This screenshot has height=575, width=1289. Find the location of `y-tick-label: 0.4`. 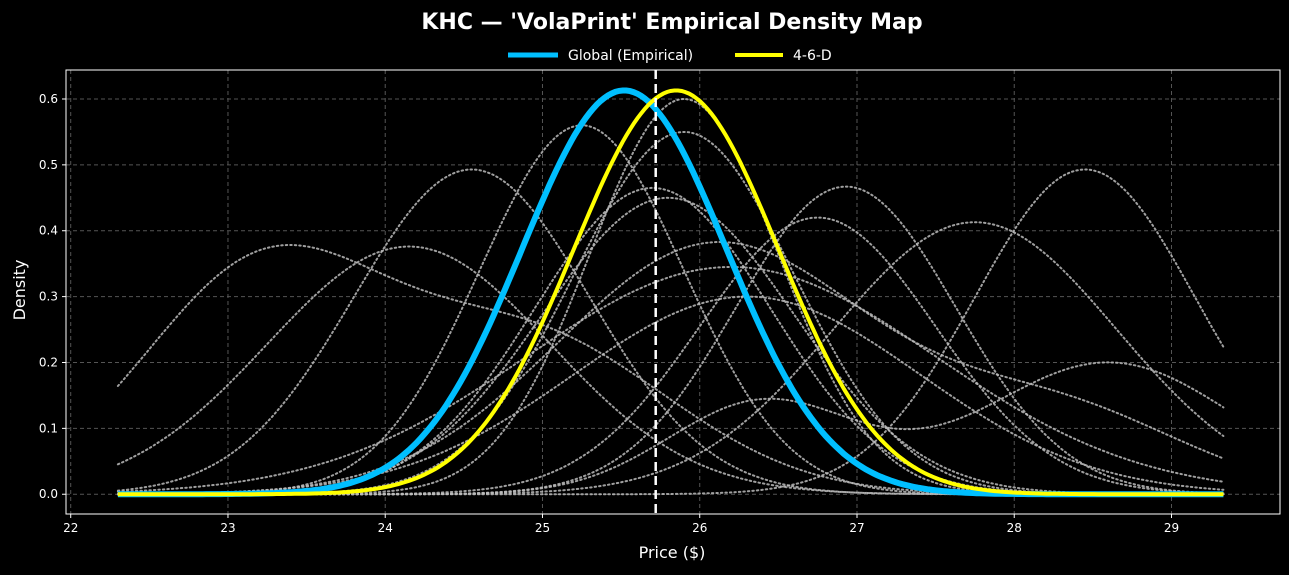

y-tick-label: 0.4 is located at coordinates (48, 231).